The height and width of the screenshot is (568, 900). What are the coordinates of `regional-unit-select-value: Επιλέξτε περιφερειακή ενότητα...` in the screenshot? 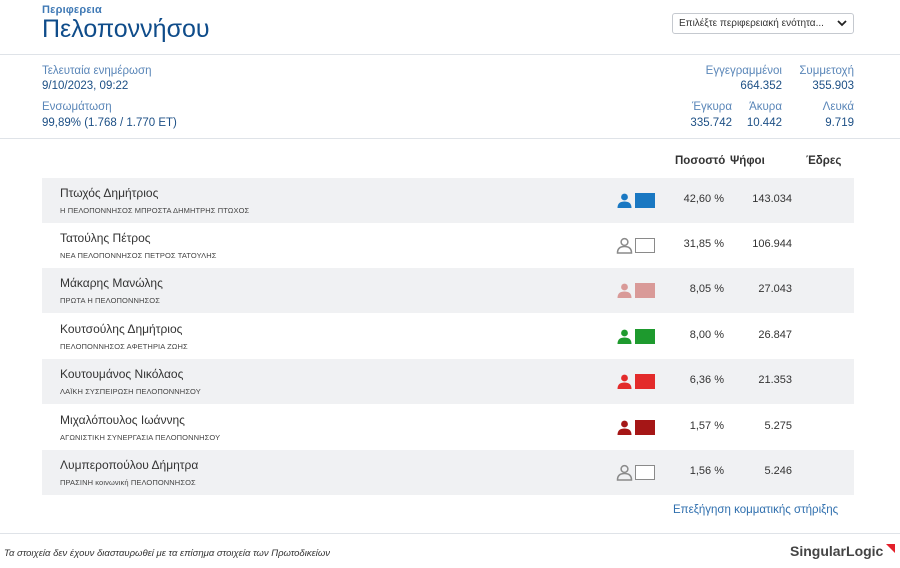 It's located at (751, 23).